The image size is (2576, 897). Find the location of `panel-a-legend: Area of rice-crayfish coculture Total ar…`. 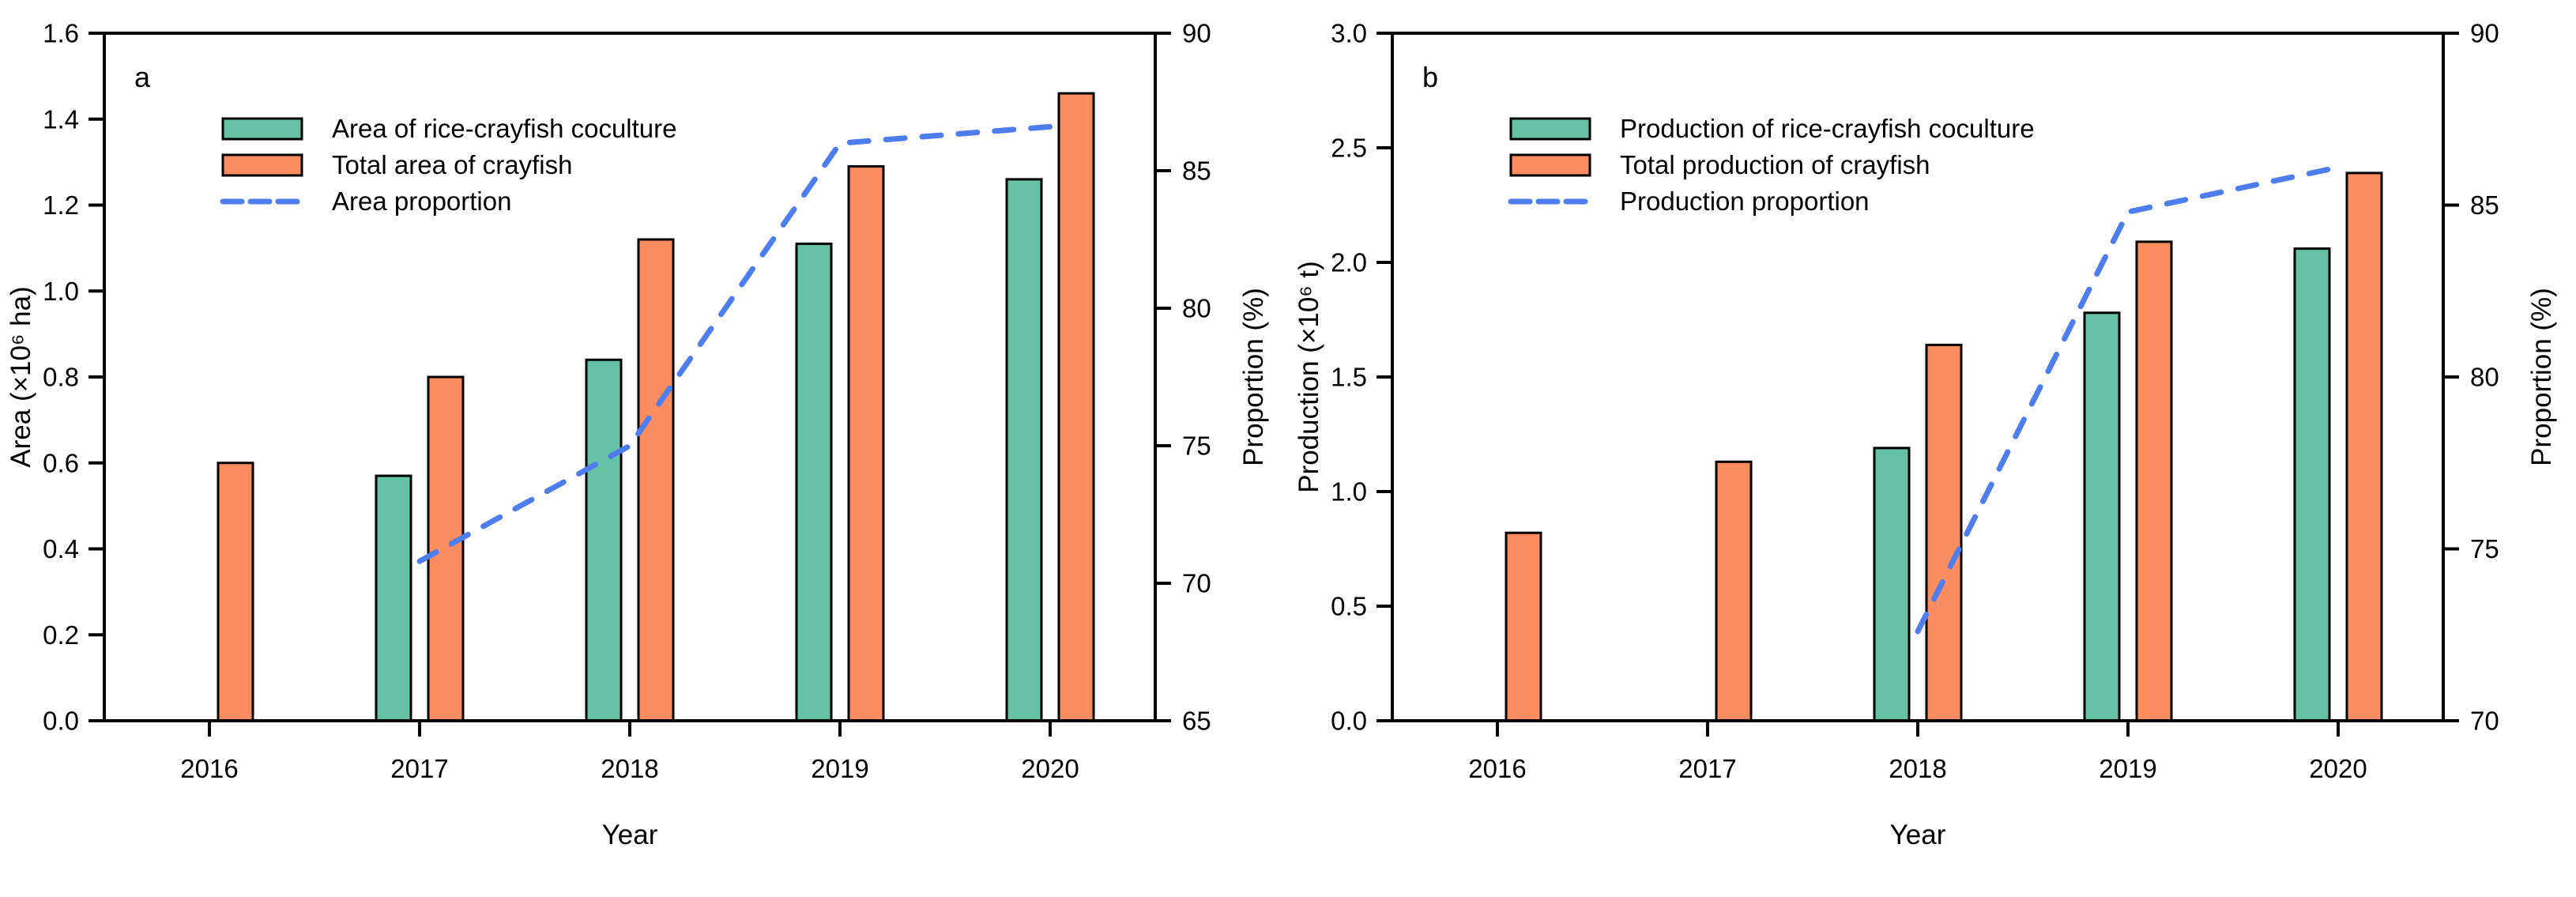

panel-a-legend: Area of rice-crayfish coculture Total ar… is located at coordinates (448, 165).